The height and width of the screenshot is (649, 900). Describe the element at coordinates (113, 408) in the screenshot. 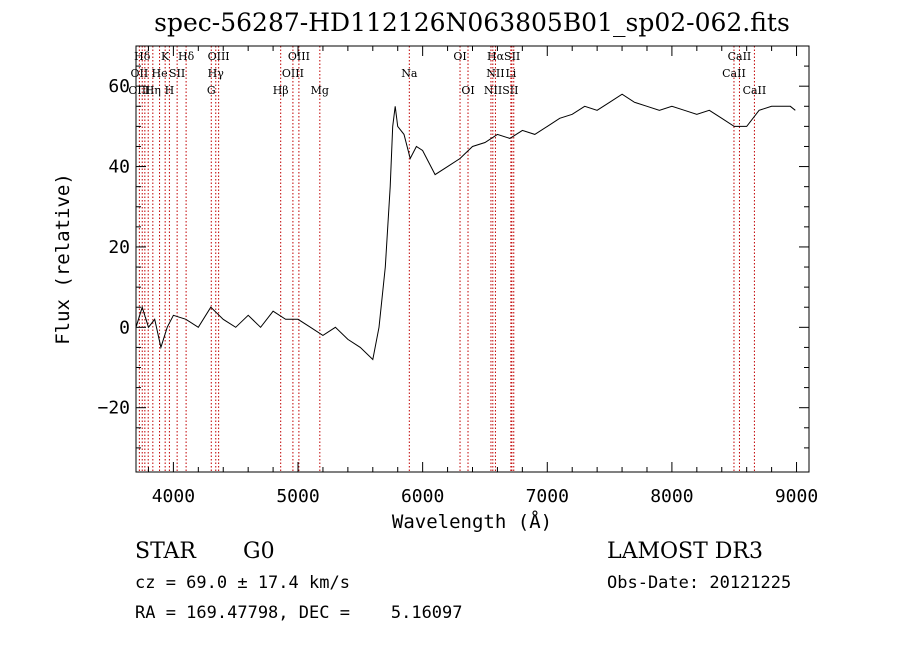

I see `y-tick-label: −20` at that location.